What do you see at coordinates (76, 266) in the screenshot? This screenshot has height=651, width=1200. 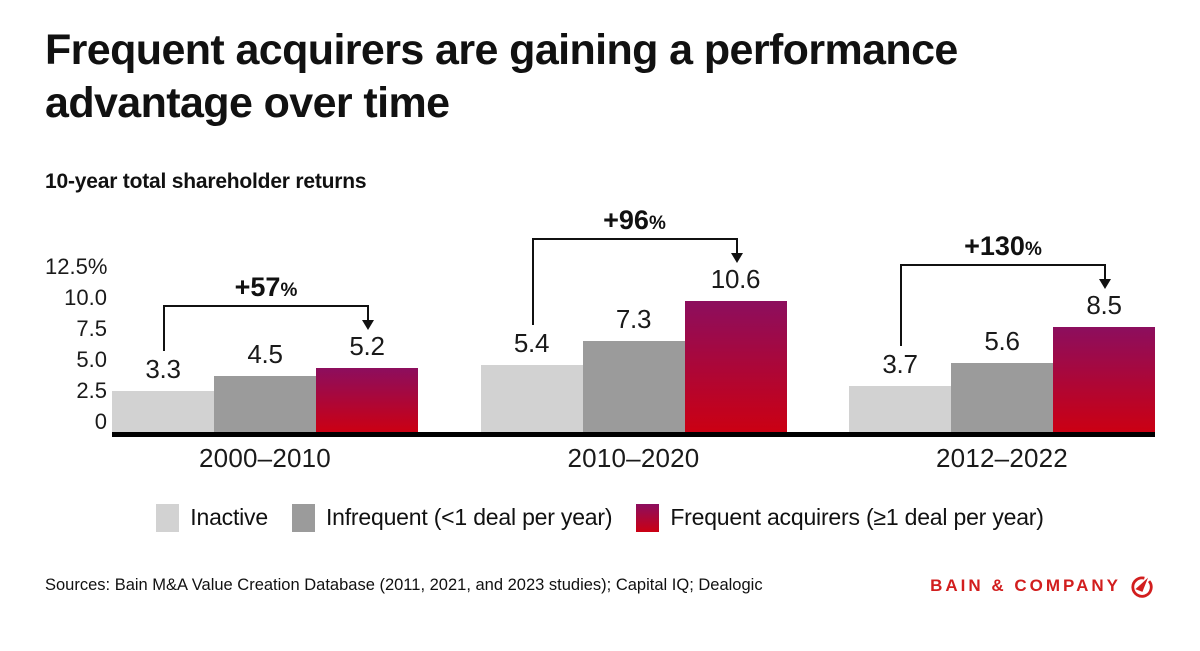 I see `y-axis-tick: 12.5%` at bounding box center [76, 266].